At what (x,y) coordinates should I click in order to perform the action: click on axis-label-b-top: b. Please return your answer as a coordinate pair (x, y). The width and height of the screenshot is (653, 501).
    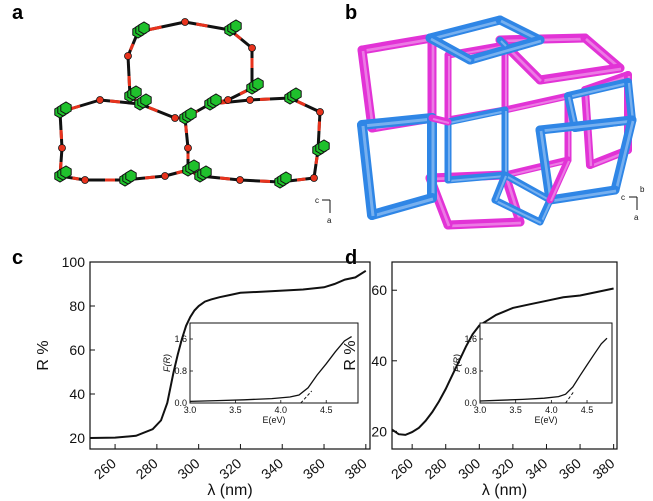
    Looking at the image, I should click on (642, 189).